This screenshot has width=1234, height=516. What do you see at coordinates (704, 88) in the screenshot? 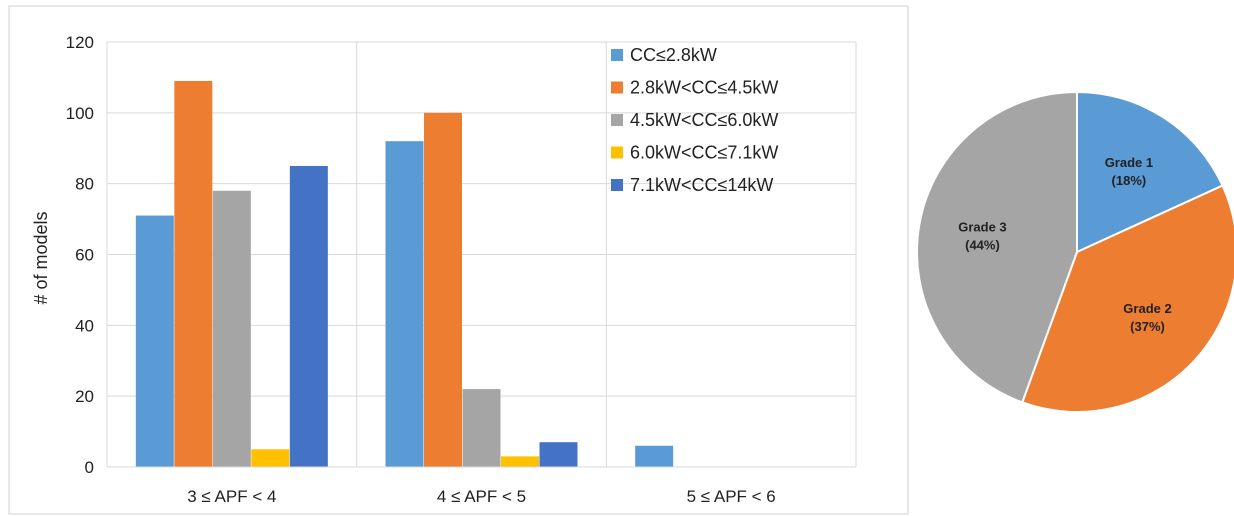
I see `legend-label: 2.8kW<CC≤4.5kW` at bounding box center [704, 88].